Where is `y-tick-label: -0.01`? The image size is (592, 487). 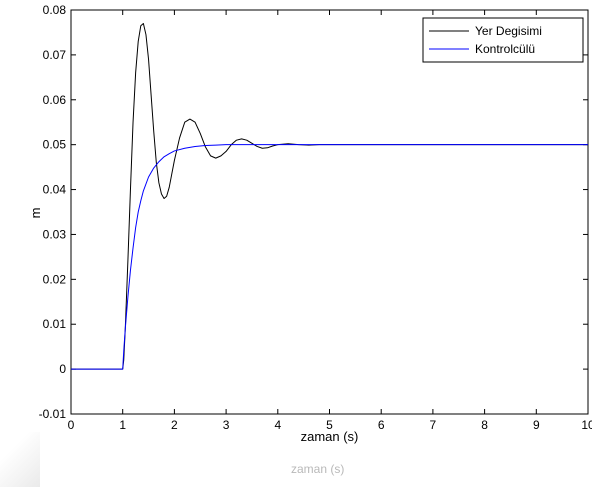 y-tick-label: -0.01 is located at coordinates (53, 414).